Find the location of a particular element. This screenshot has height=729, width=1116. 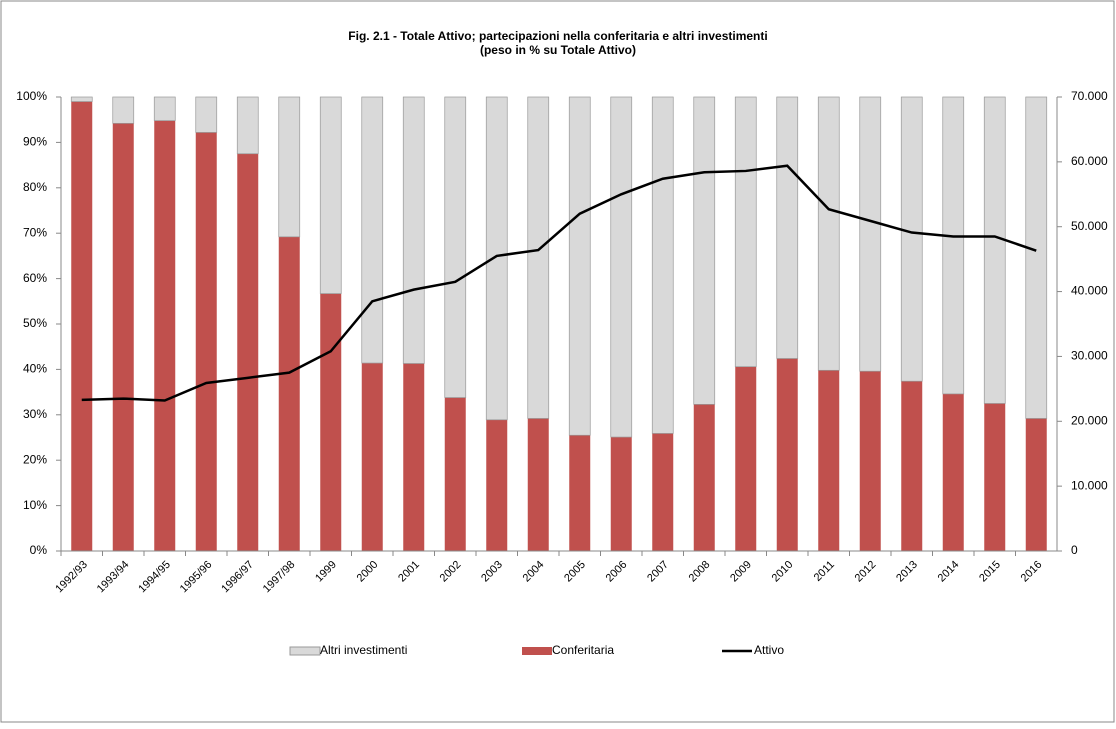

y-tick-label: 40% is located at coordinates (35, 369).